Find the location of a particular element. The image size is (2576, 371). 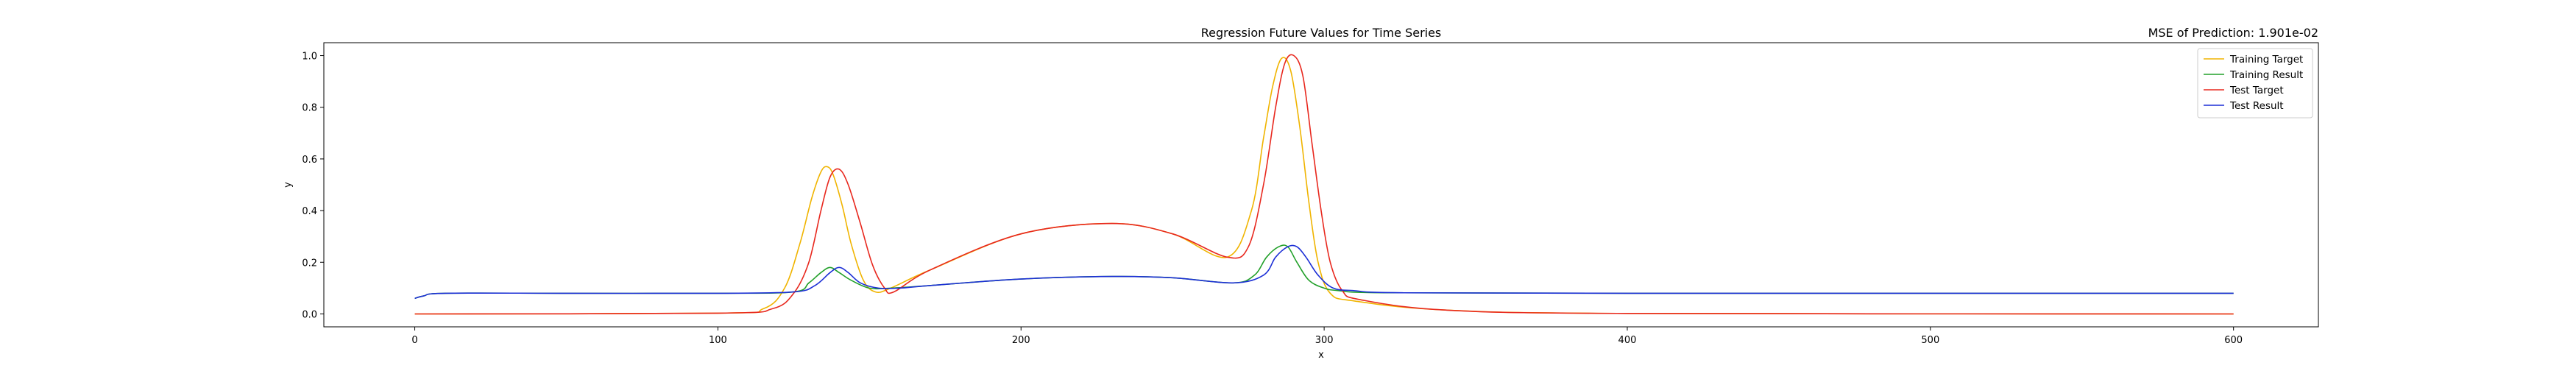

y-tick-label: 1.0 is located at coordinates (309, 57).